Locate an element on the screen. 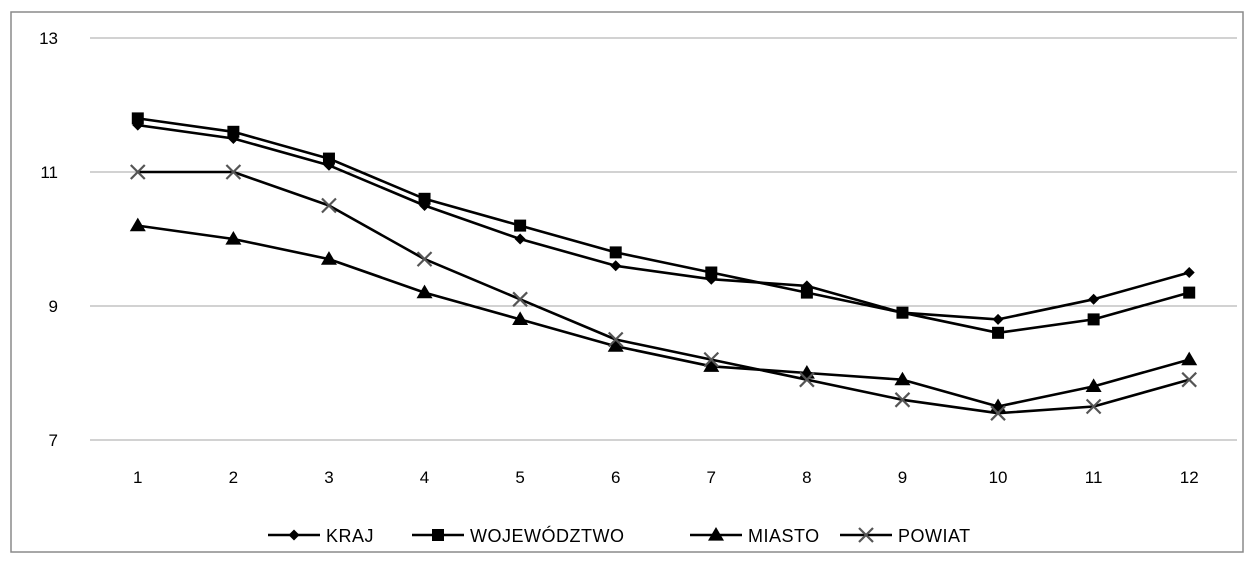 This screenshot has width=1254, height=563. legend-label: KRAJ is located at coordinates (350, 536).